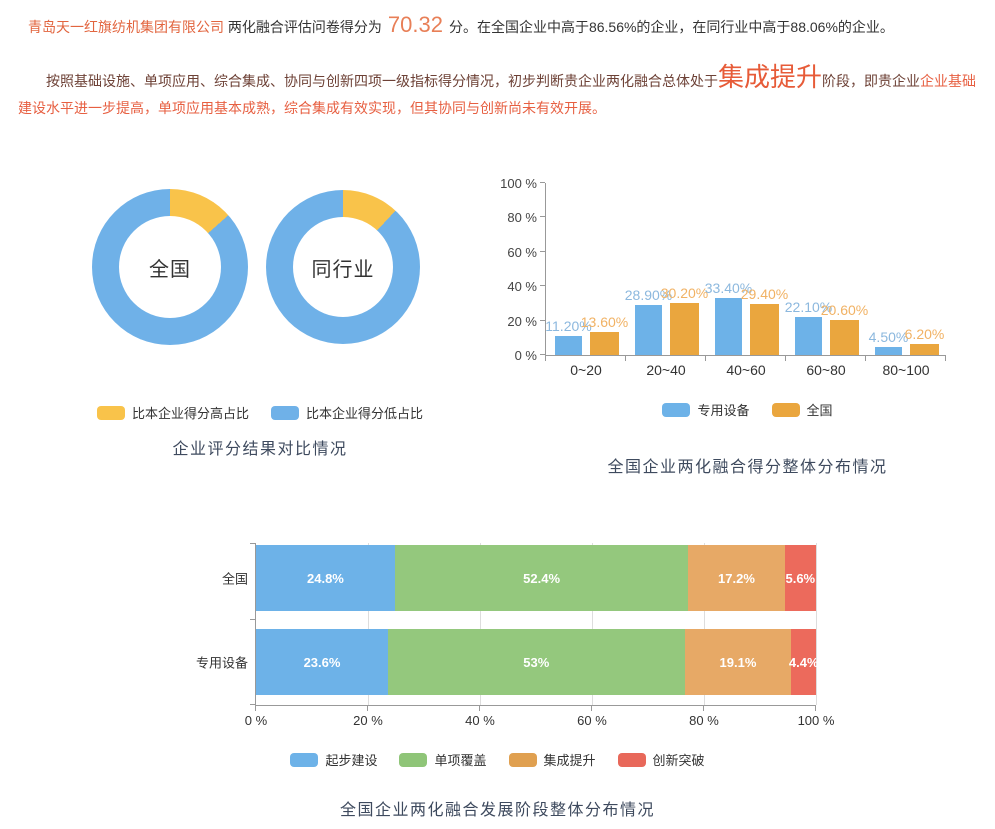 Image resolution: width=995 pixels, height=829 pixels. I want to click on donut-industry-label-text: 同行业, so click(343, 269).